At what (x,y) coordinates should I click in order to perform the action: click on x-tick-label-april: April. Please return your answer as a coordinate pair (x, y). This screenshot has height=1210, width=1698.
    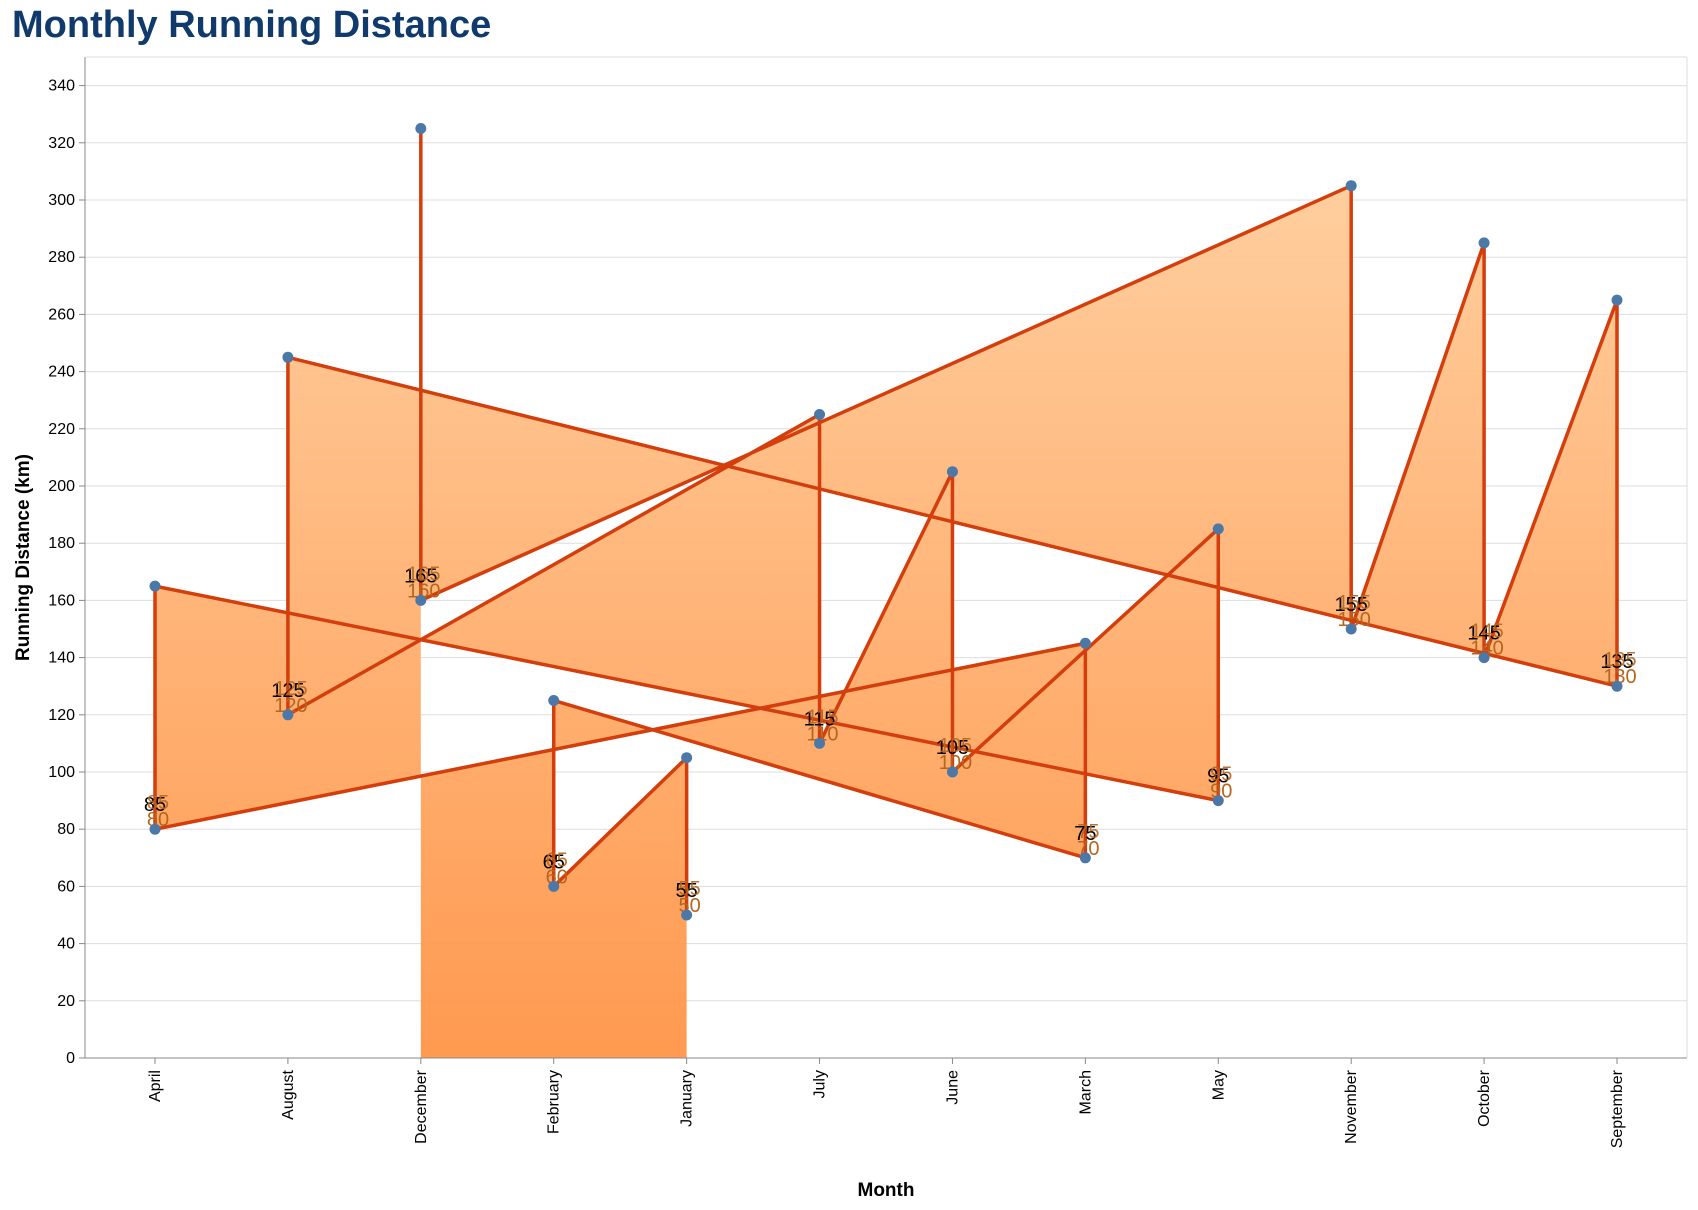
    Looking at the image, I should click on (155, 1086).